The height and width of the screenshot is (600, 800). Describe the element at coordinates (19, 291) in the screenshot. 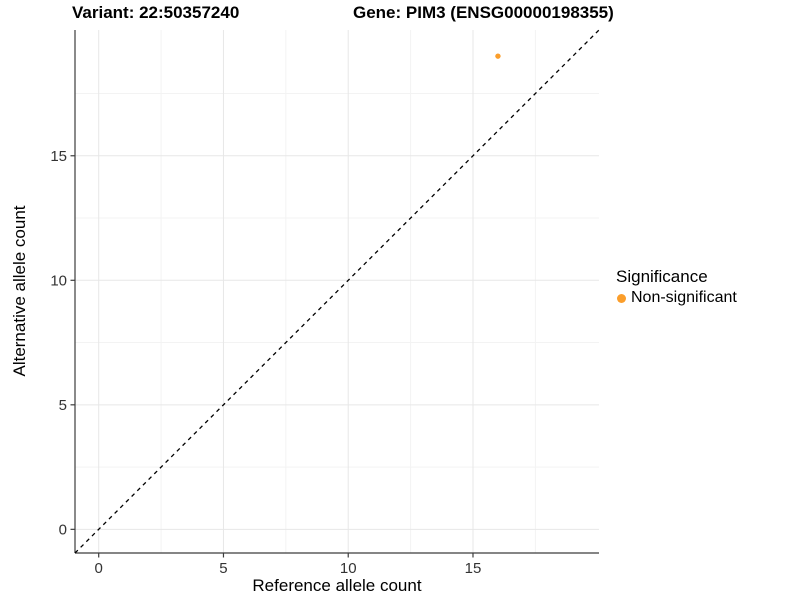

I see `y-axis-title: Alternative allele count` at that location.